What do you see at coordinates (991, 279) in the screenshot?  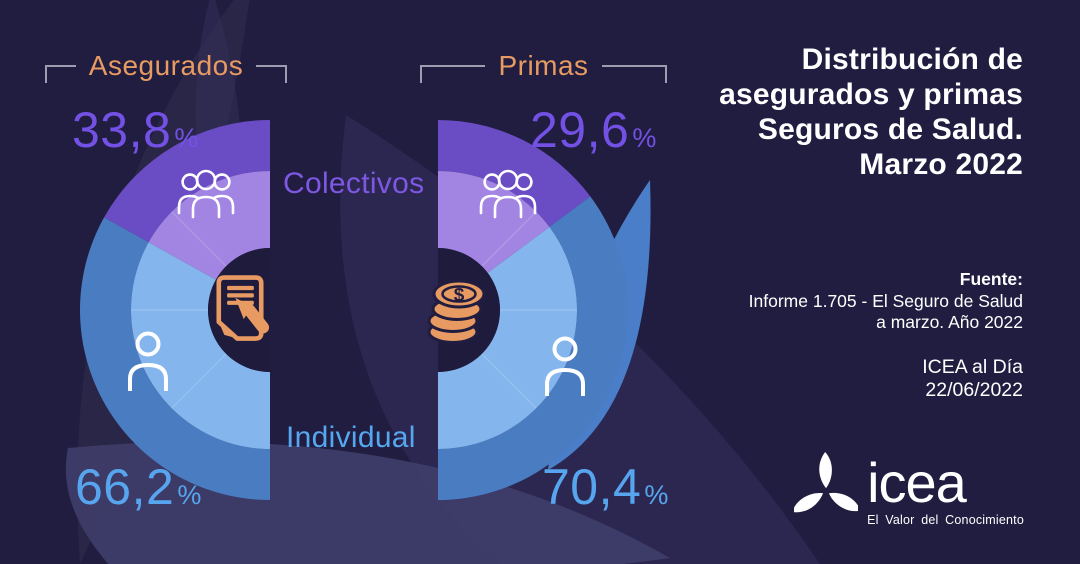 I see `source-label: Fuente:` at bounding box center [991, 279].